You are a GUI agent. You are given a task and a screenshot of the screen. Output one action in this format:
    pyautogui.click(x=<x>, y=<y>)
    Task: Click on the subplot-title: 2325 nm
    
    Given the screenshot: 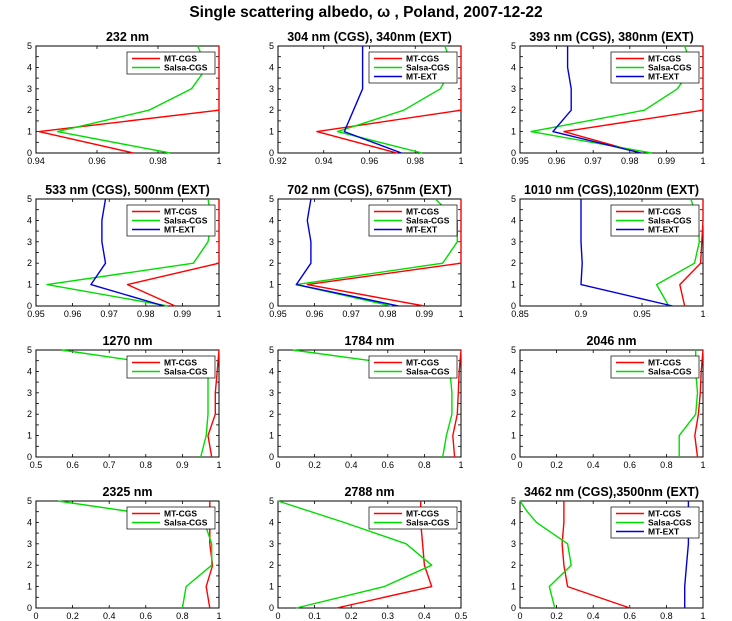 What is the action you would take?
    pyautogui.click(x=127, y=492)
    